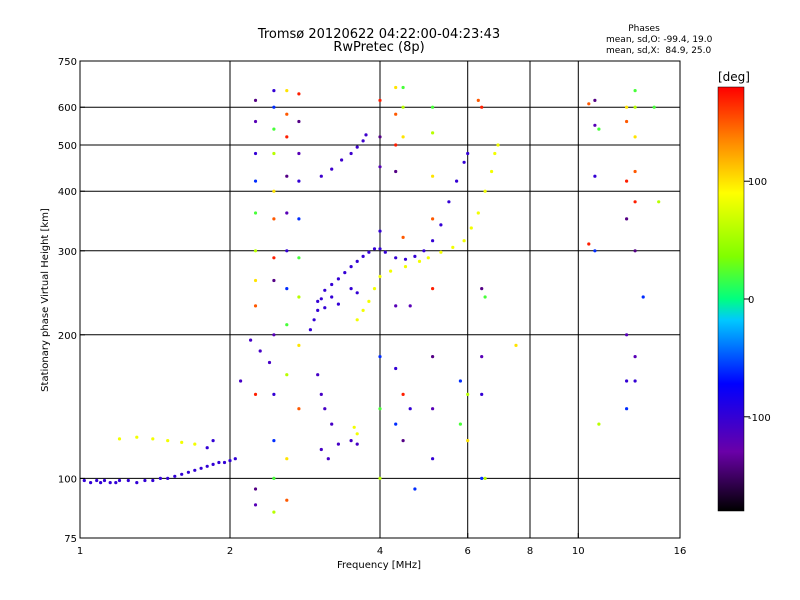  What do you see at coordinates (67, 252) in the screenshot?
I see `y-tick-label: 300` at bounding box center [67, 252].